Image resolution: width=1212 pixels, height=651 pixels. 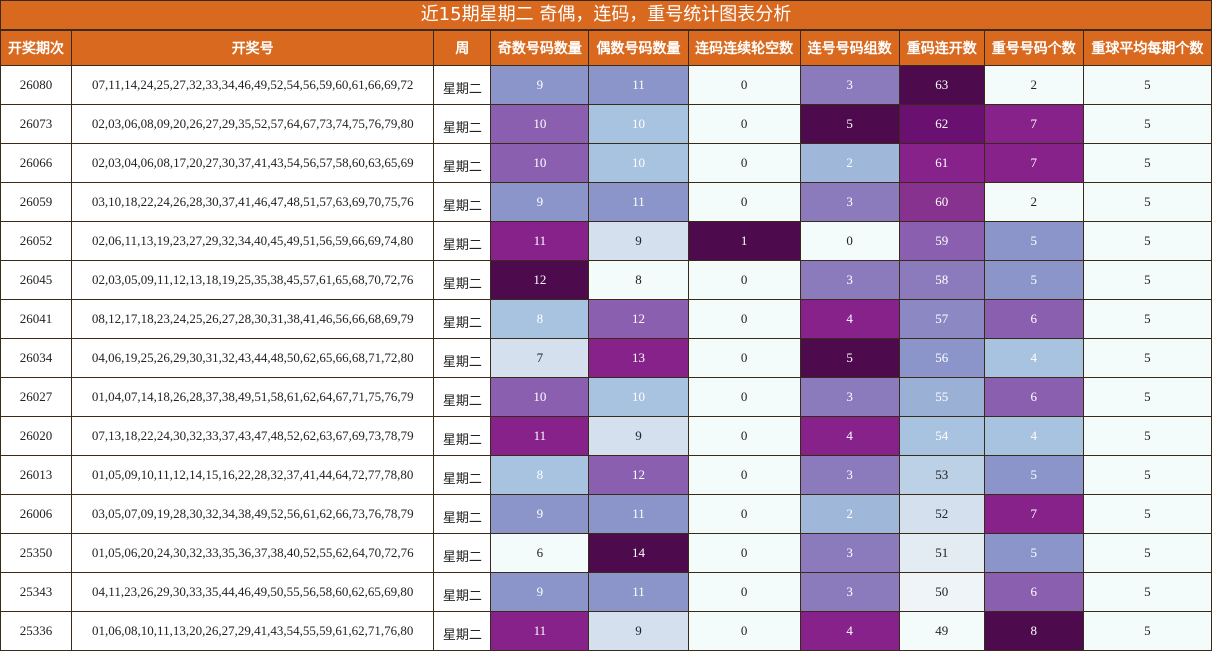 I want to click on col-header-repeat-count: 重号号码个数, so click(x=1033, y=48).